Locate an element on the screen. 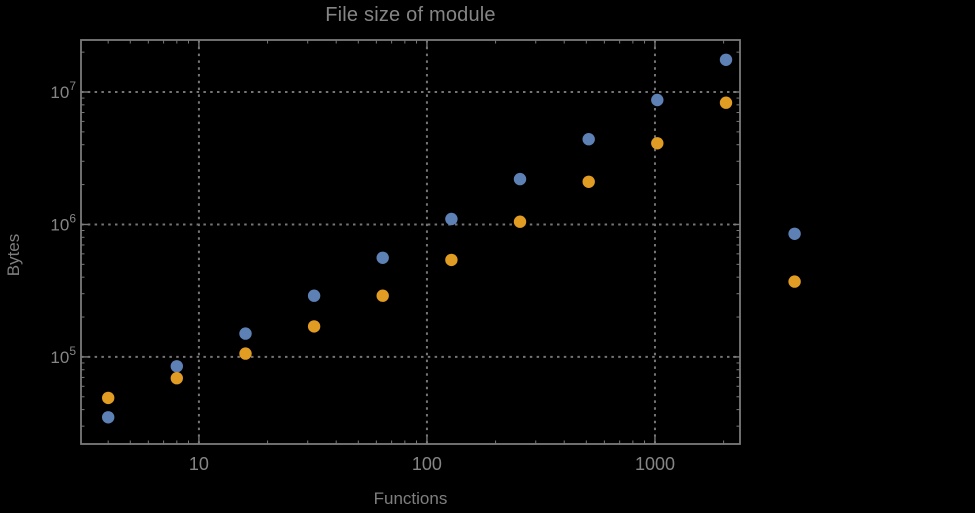  y-axis-label: Bytes is located at coordinates (13, 255).